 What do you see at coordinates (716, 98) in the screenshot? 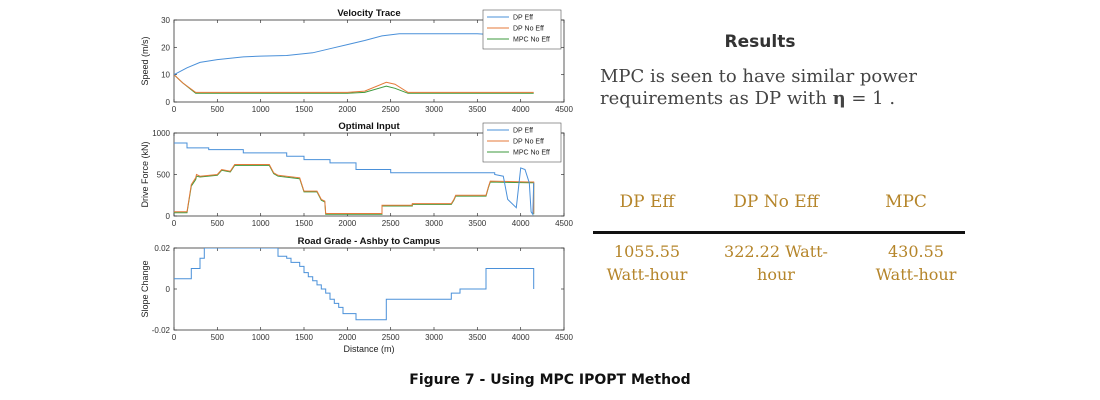
I see `results-text-line2-prefix: requirements as DP with` at bounding box center [716, 98].